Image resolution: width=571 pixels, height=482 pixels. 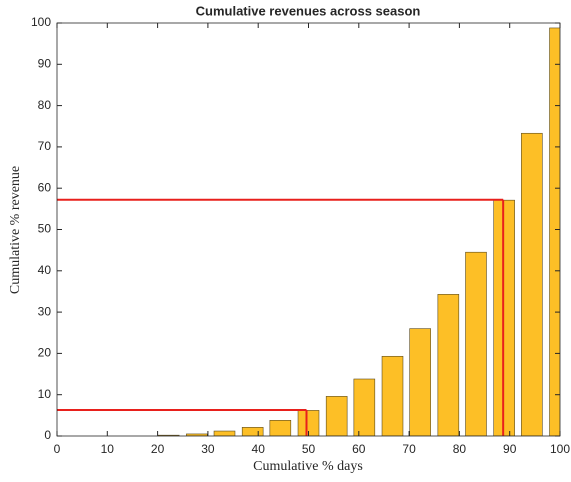 I want to click on y-tick-label: 40, so click(x=45, y=270).